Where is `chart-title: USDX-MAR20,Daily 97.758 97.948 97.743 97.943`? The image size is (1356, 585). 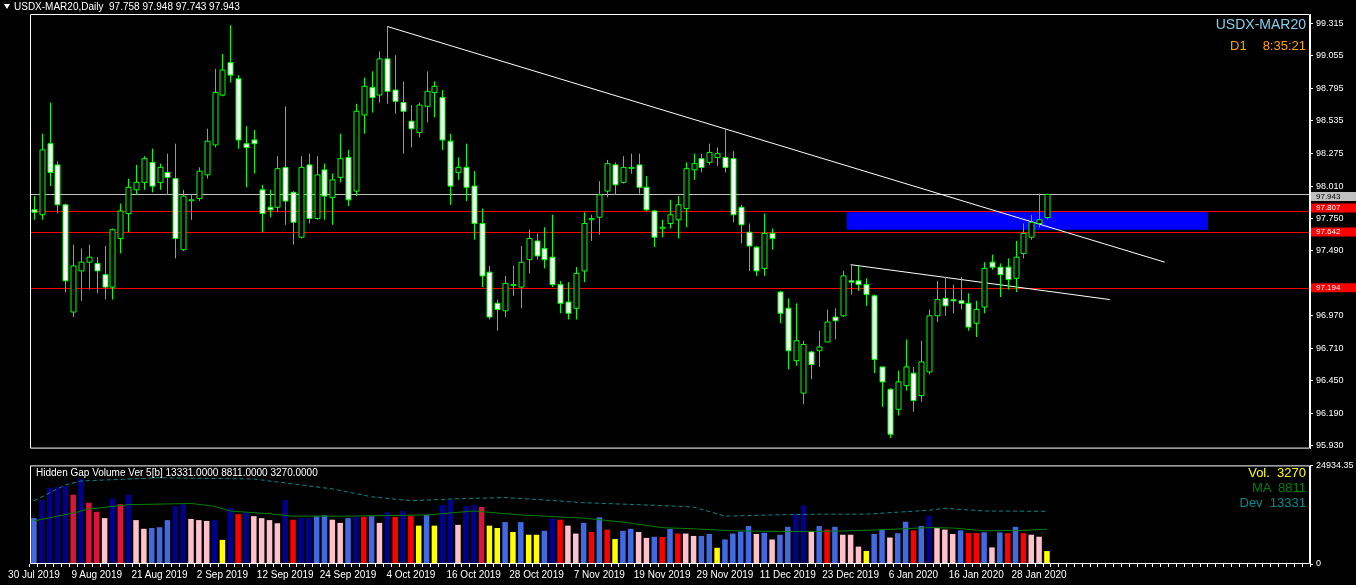
chart-title: USDX-MAR20,Daily 97.758 97.948 97.743 97.943 is located at coordinates (127, 6).